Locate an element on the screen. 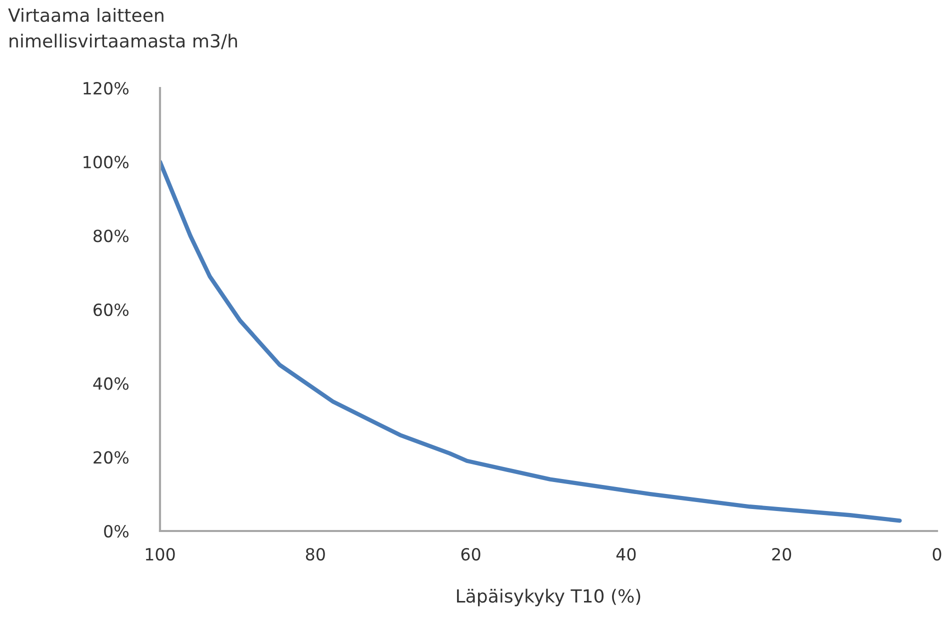  x-tick-label: 60 is located at coordinates (470, 554).